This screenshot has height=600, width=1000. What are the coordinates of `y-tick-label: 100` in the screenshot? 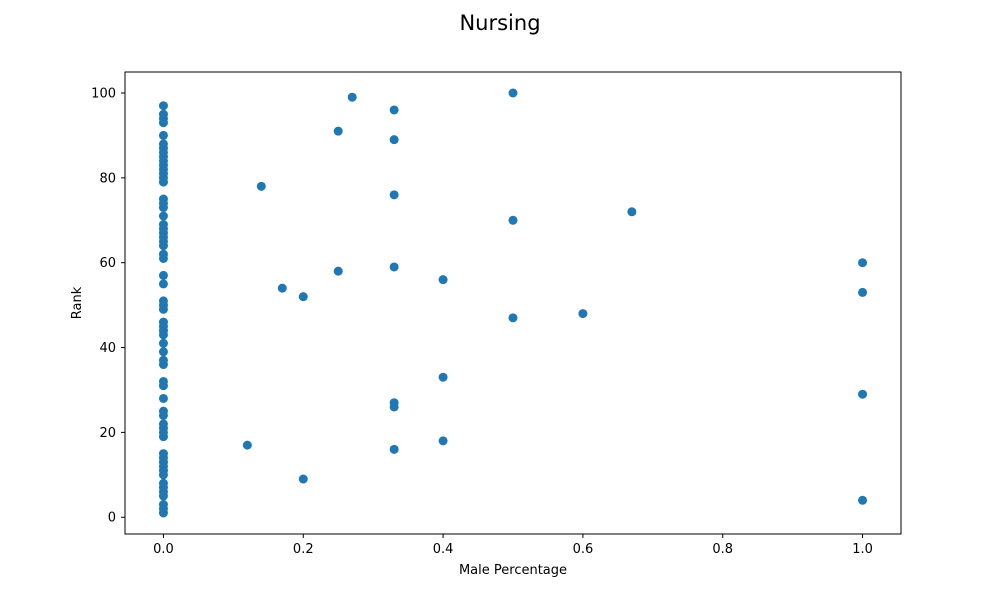 It's located at (103, 94).